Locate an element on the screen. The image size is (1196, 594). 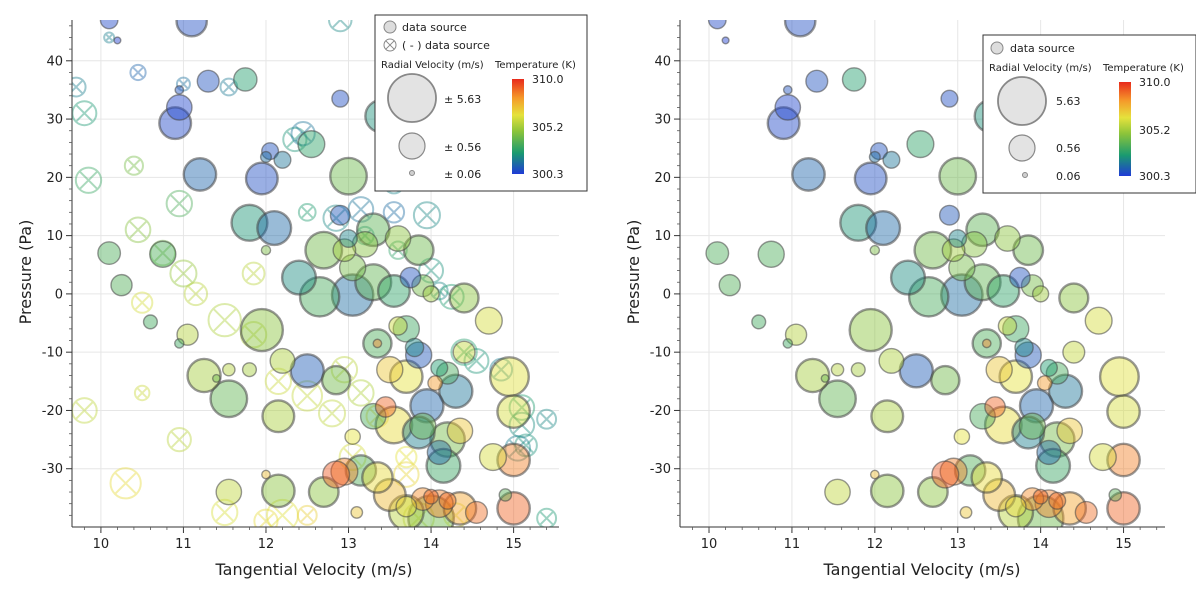
y-axis-title-left: Pressure (Pa) is located at coordinates (25, 272).